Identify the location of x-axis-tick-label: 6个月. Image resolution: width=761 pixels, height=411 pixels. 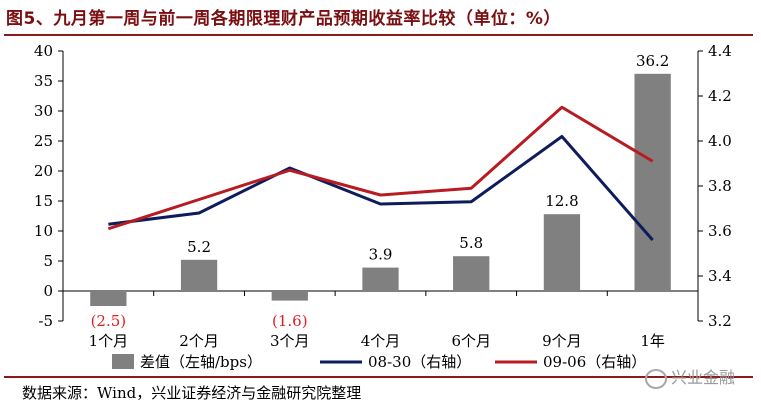
(471, 341).